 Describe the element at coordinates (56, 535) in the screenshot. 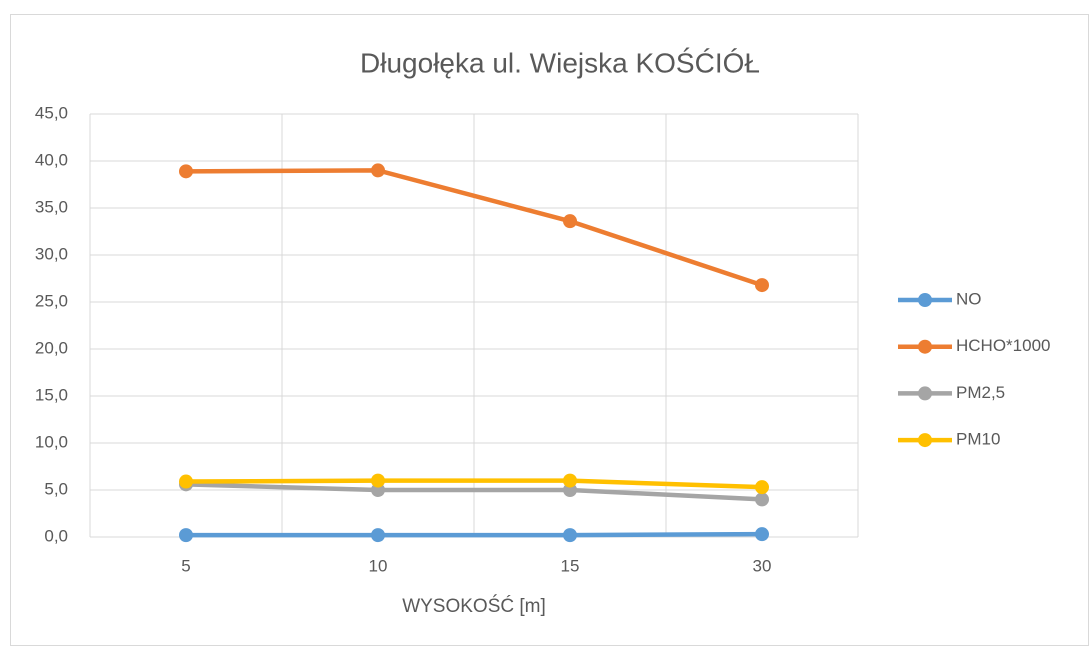

I see `y-tick-label: 0,0` at that location.